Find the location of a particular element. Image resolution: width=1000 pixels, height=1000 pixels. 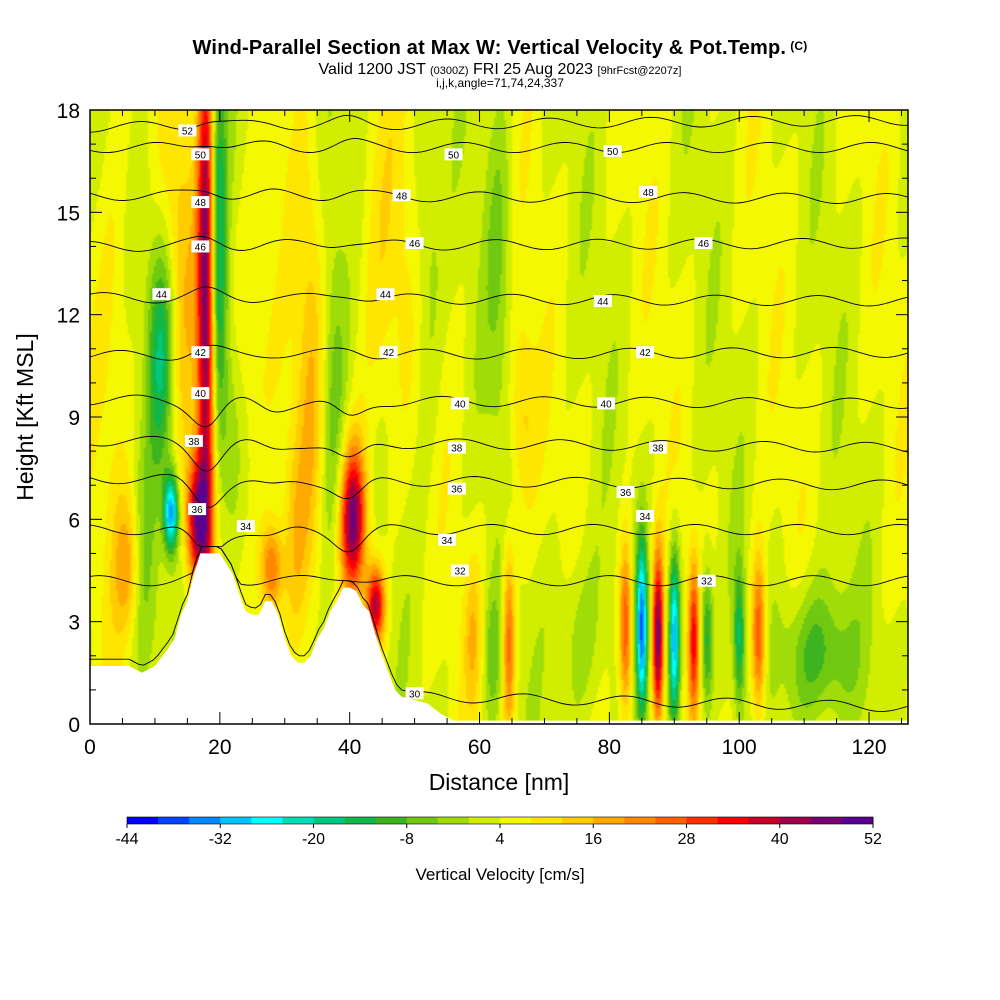

contour-label-text: 30 is located at coordinates (415, 694).